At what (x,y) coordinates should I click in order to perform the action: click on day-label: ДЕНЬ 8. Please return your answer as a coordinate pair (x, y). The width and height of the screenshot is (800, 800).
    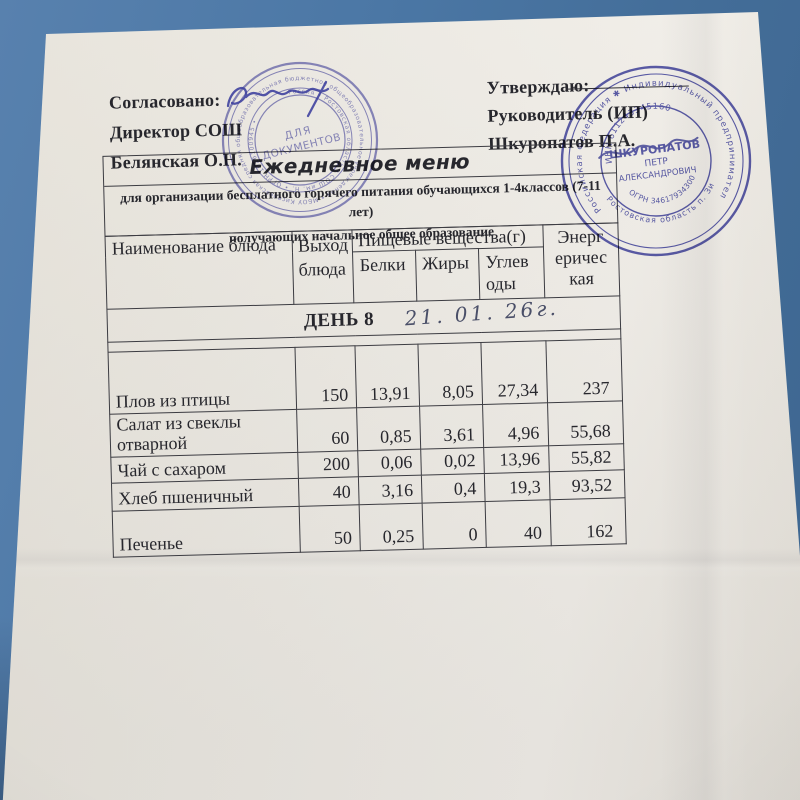
    Looking at the image, I should click on (339, 320).